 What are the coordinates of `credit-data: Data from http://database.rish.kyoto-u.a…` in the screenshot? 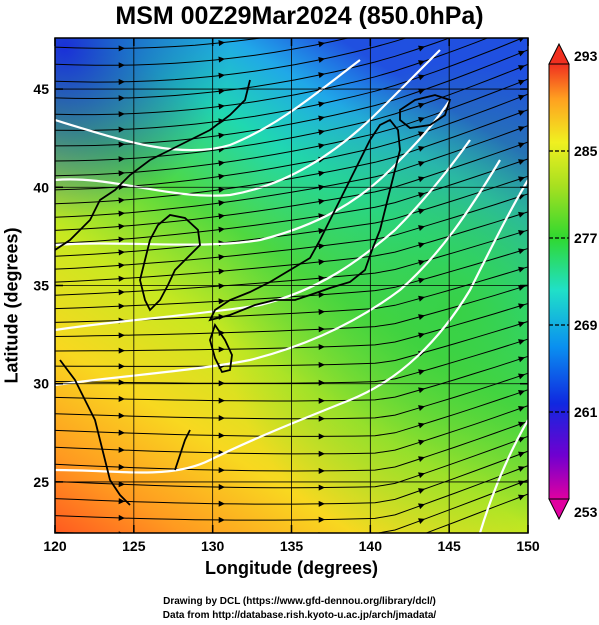 It's located at (299, 615).